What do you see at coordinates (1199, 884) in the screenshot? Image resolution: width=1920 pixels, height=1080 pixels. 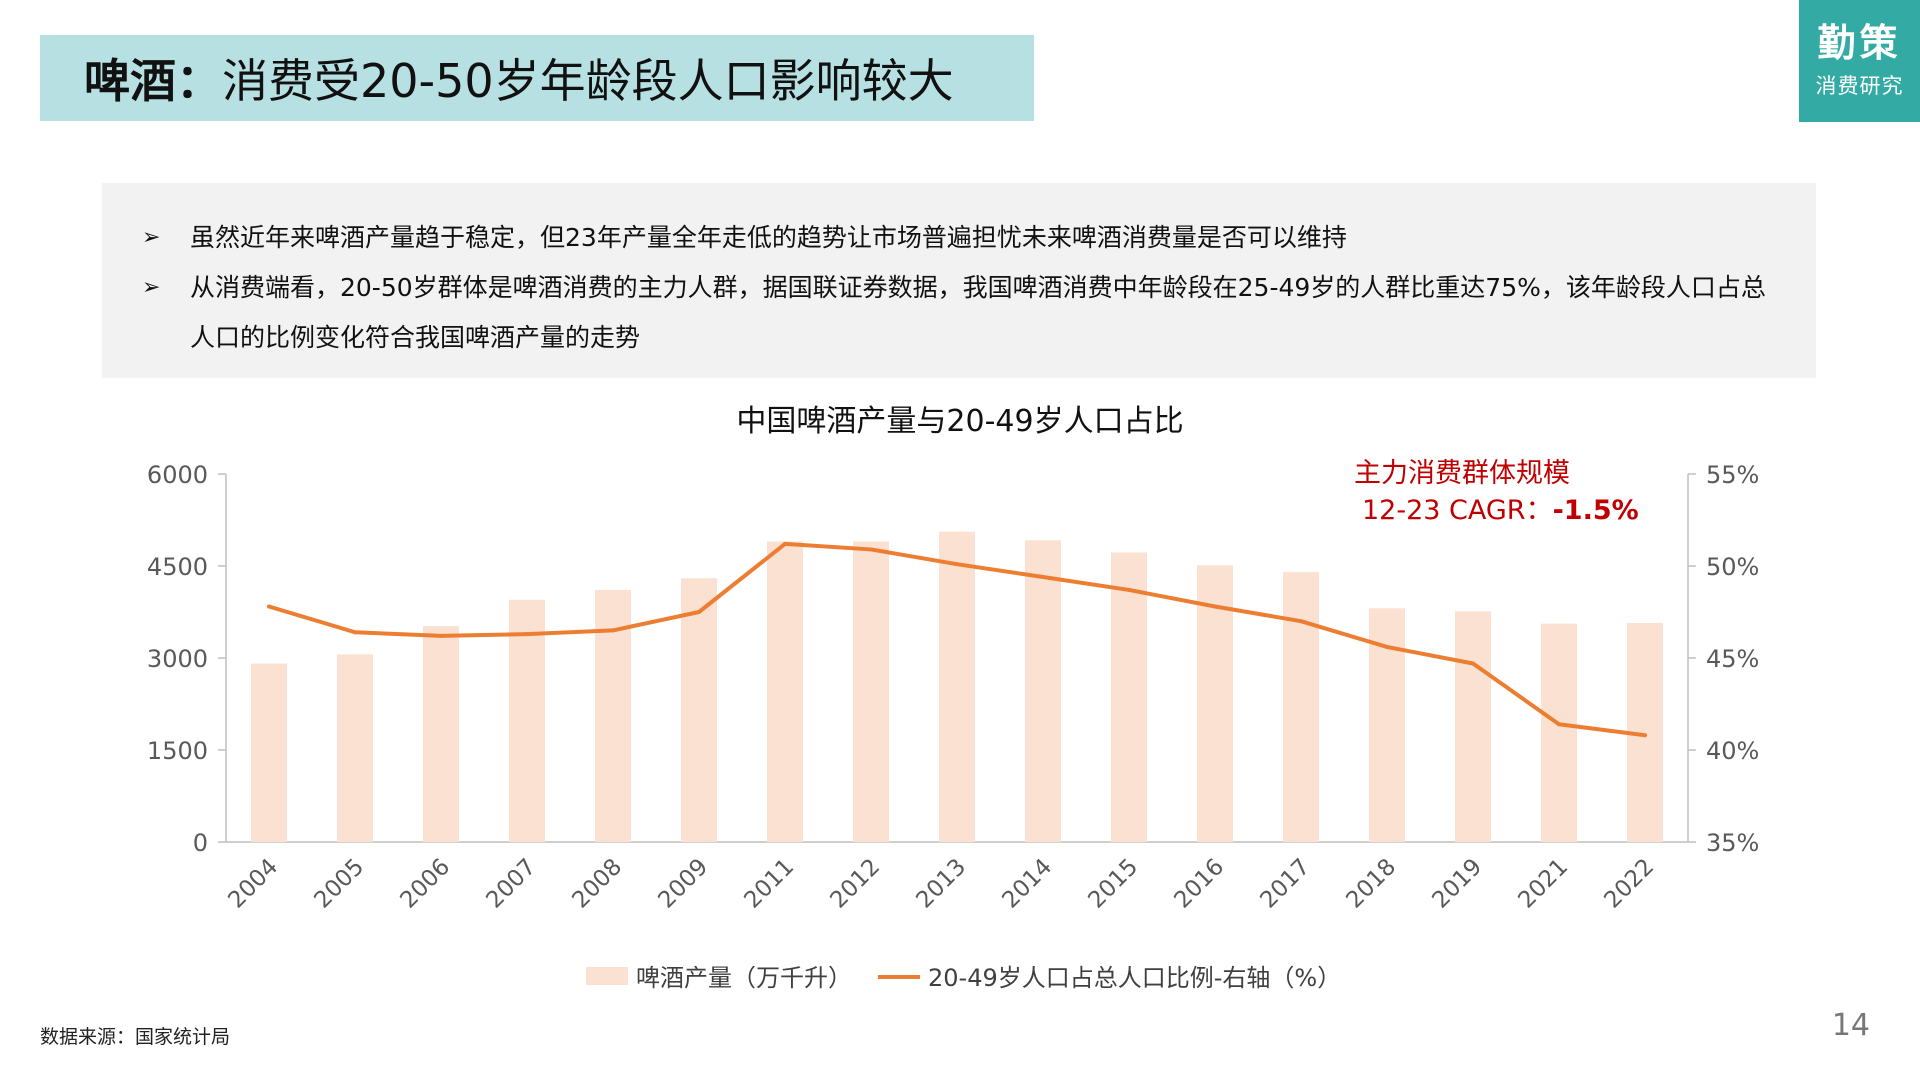 I see `x-tick-label: 2016` at bounding box center [1199, 884].